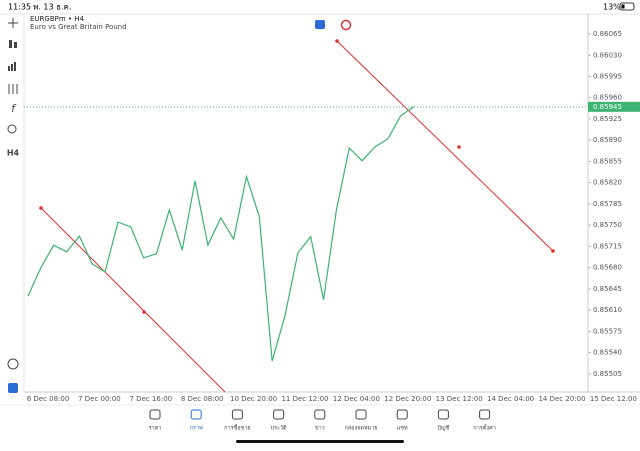  I want to click on current-price-label: 0.85945, so click(607, 107).